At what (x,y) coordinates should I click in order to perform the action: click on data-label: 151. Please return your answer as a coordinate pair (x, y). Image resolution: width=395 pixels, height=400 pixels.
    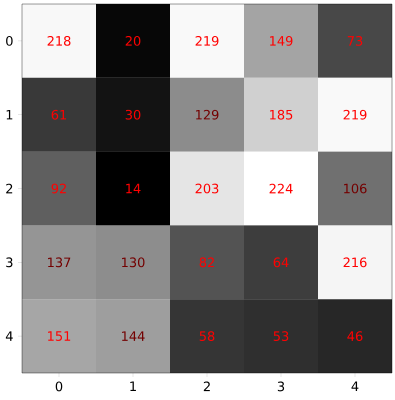
    Looking at the image, I should click on (59, 336).